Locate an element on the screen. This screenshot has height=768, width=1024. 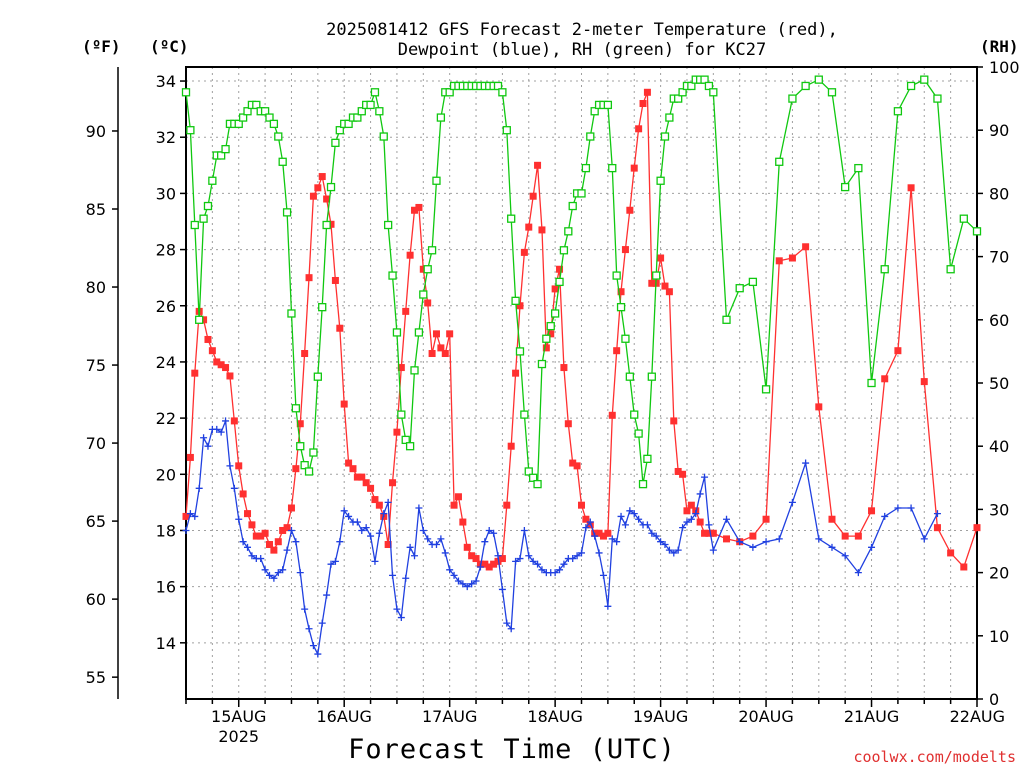
rh-tick-label: 80 is located at coordinates (999, 193).